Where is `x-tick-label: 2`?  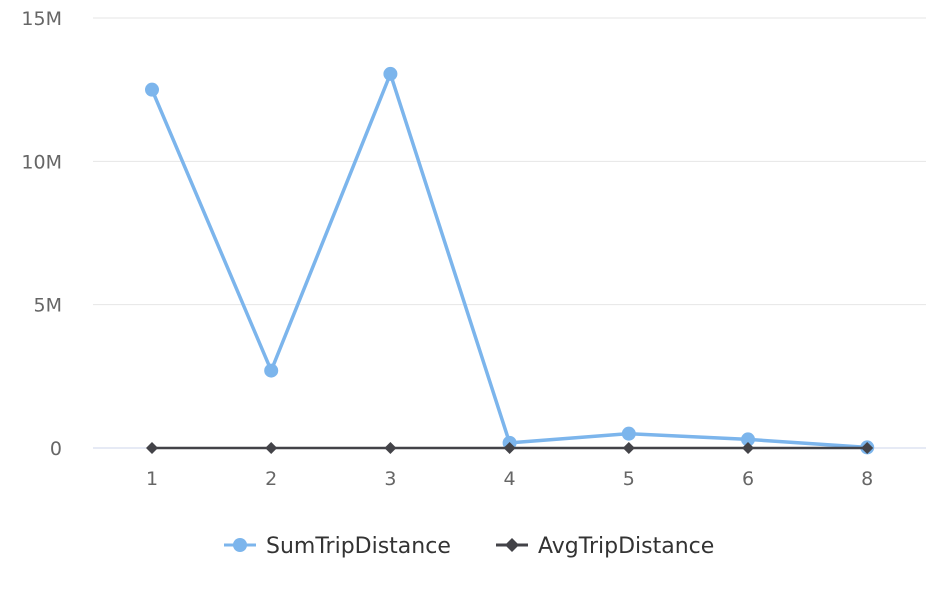 x-tick-label: 2 is located at coordinates (271, 479).